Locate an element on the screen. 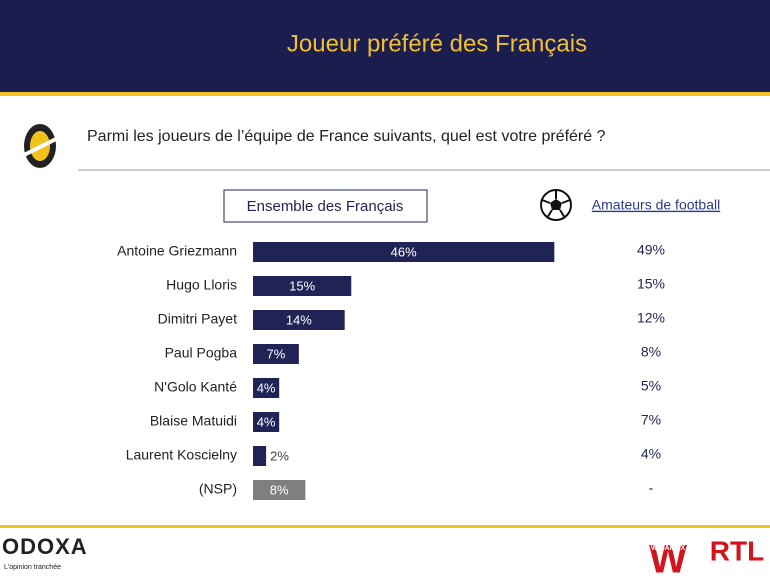  brand-tagline: L'opinion tranchée is located at coordinates (32, 567).